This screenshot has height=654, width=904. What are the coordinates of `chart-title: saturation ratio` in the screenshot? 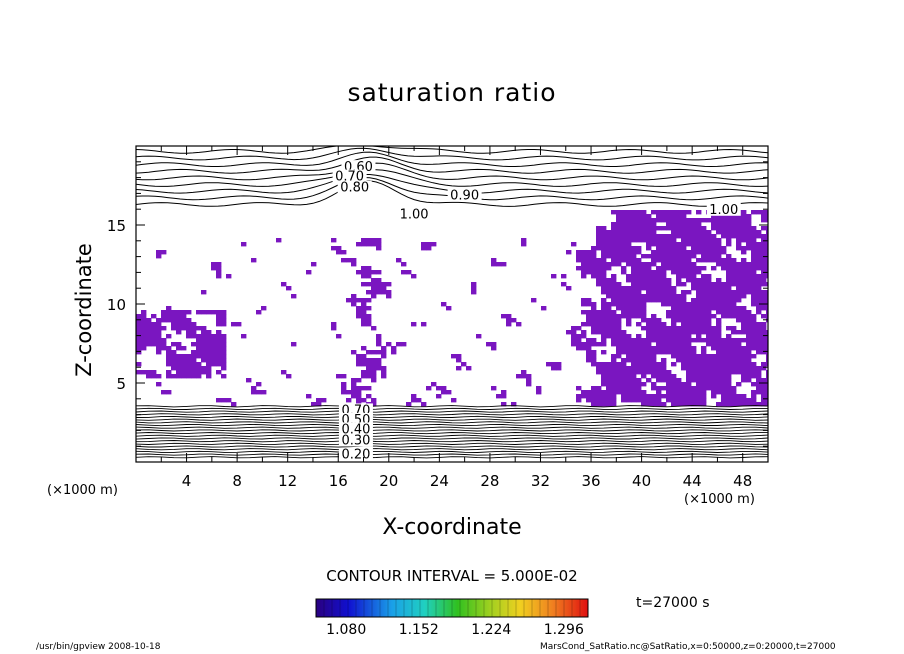 It's located at (452, 92).